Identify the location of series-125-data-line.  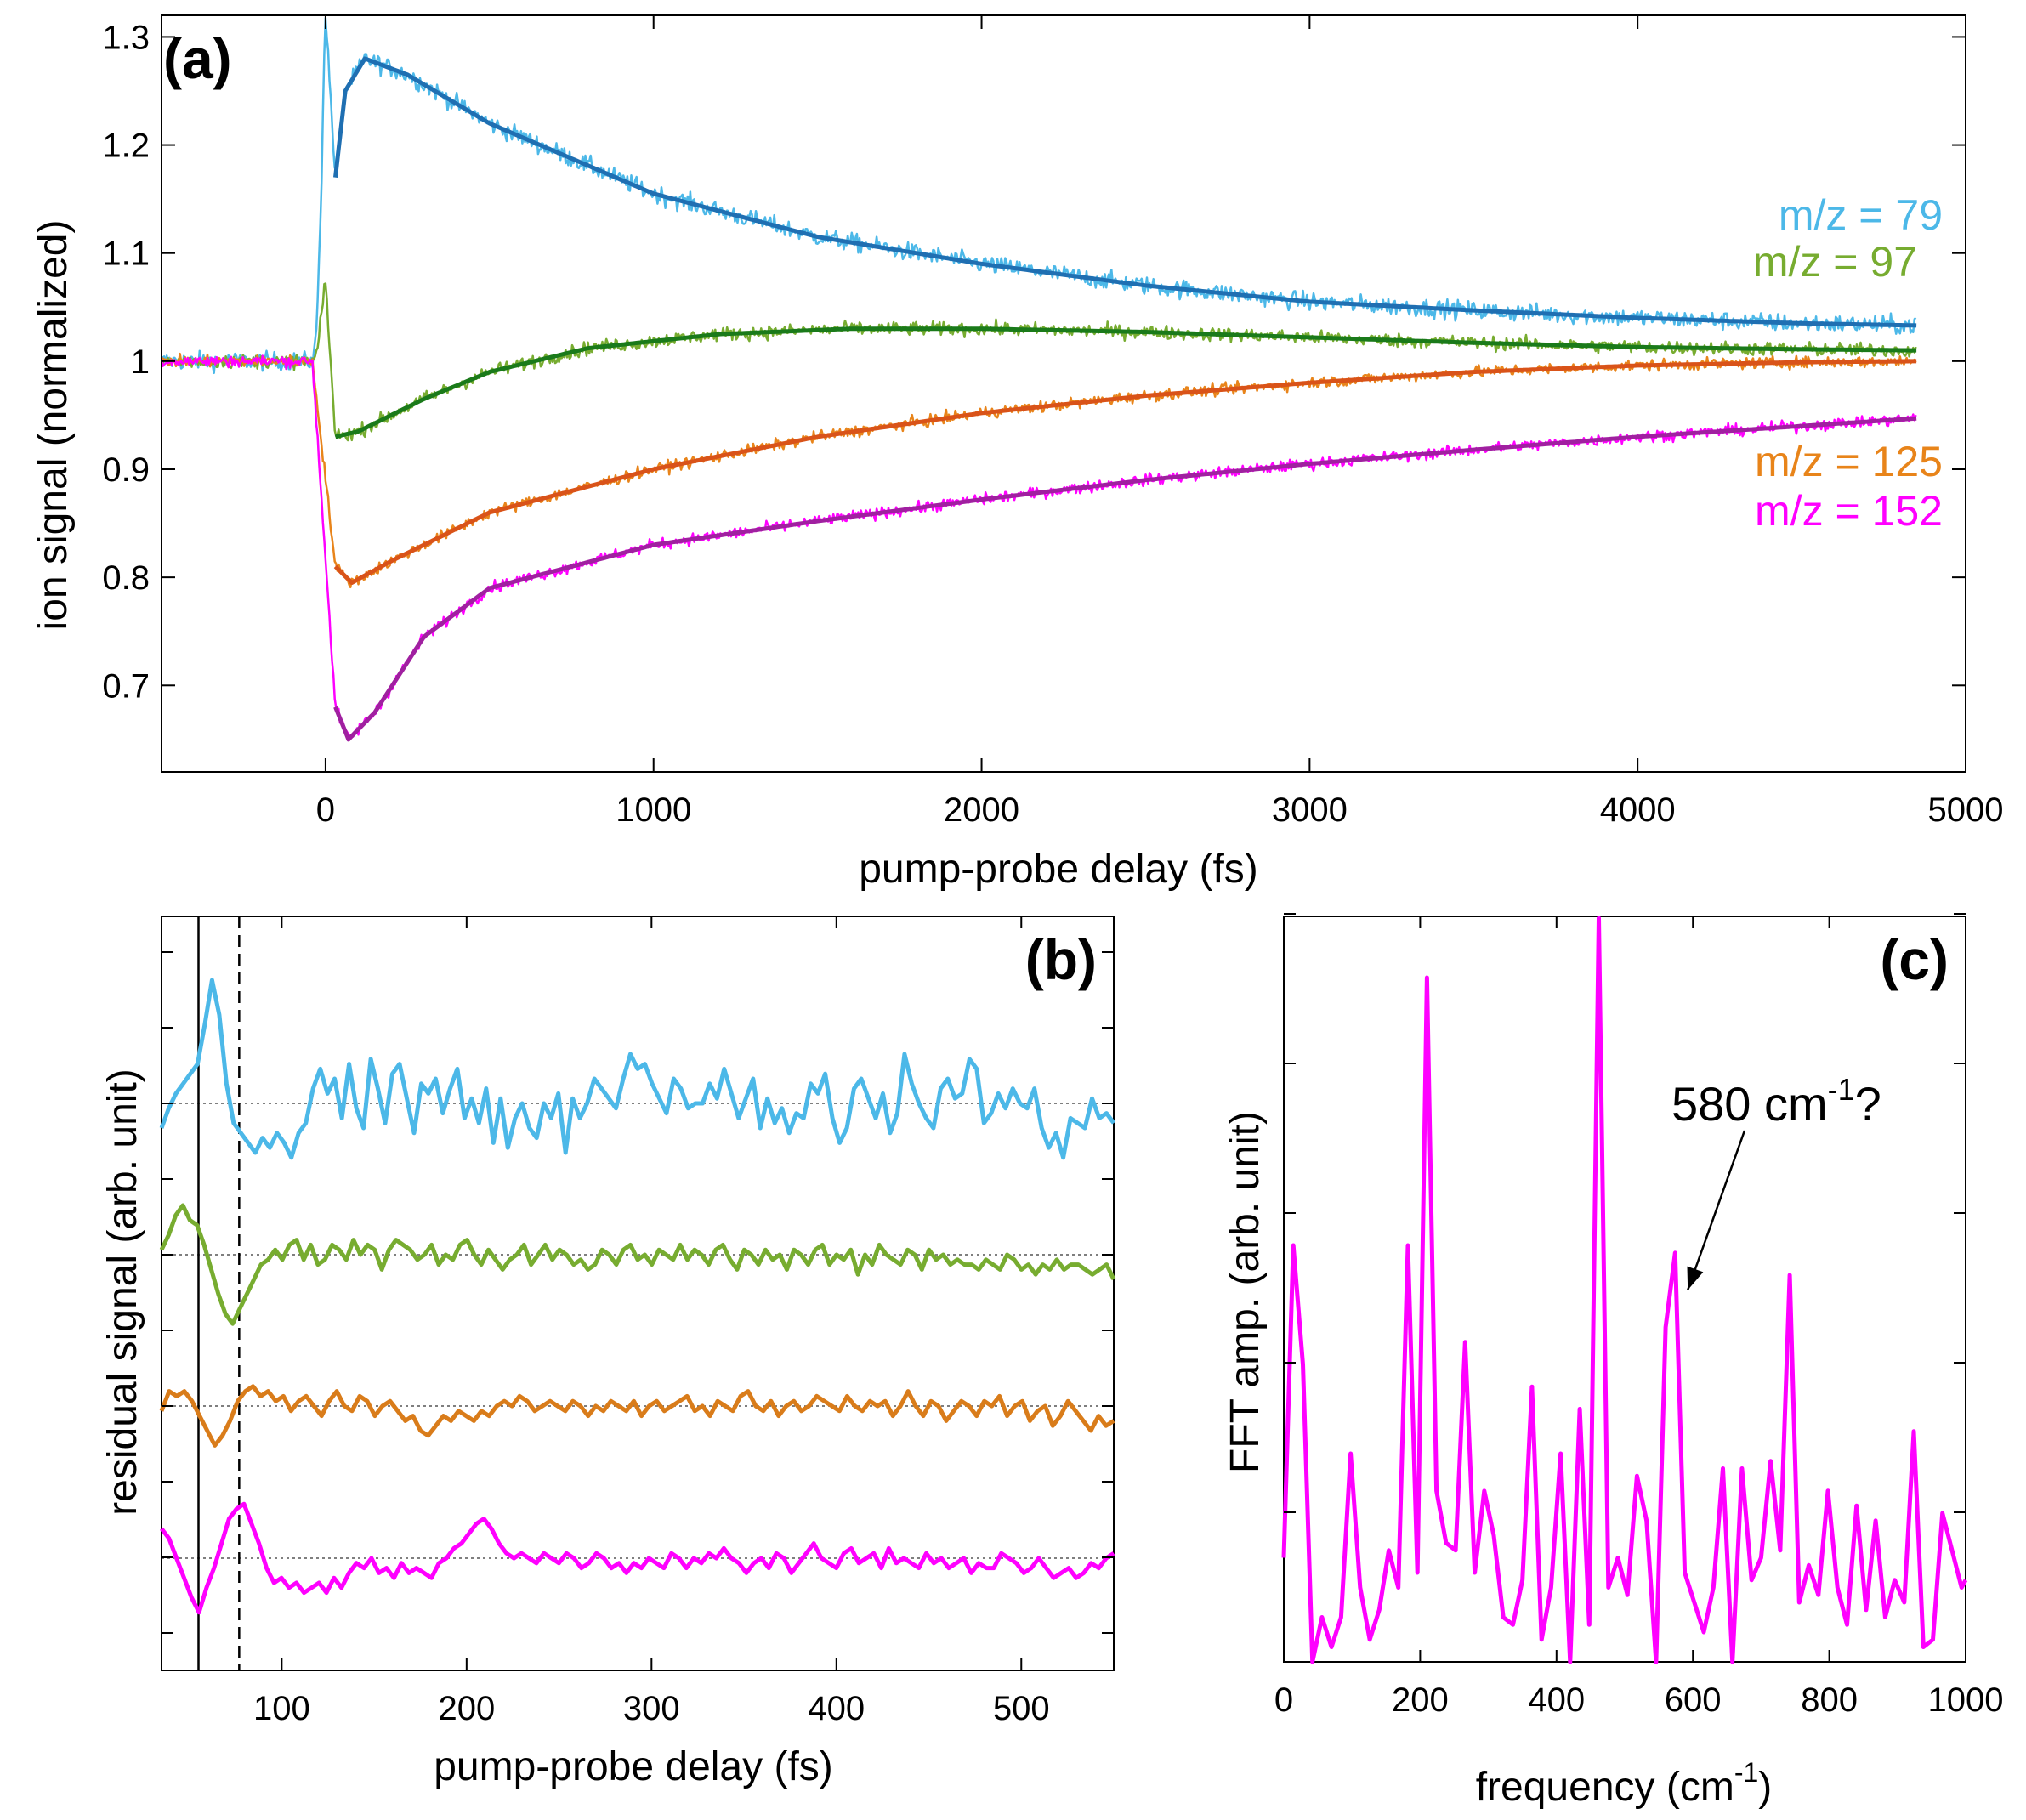
(1039, 470).